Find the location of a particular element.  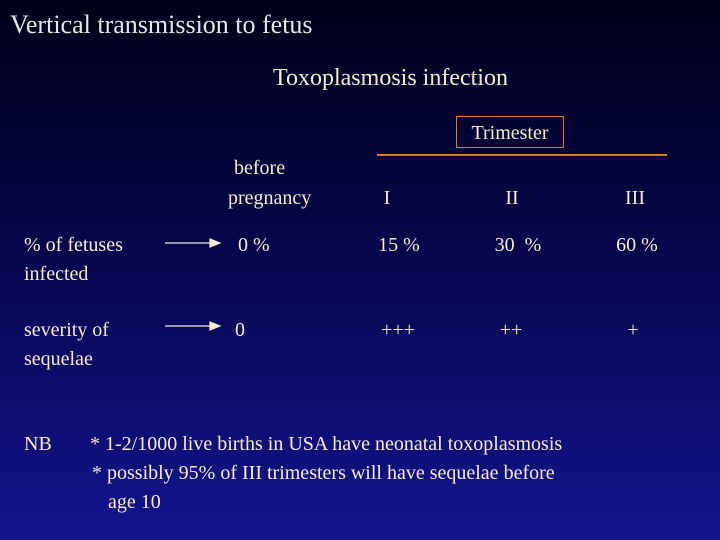

cell: 0 is located at coordinates (240, 330).